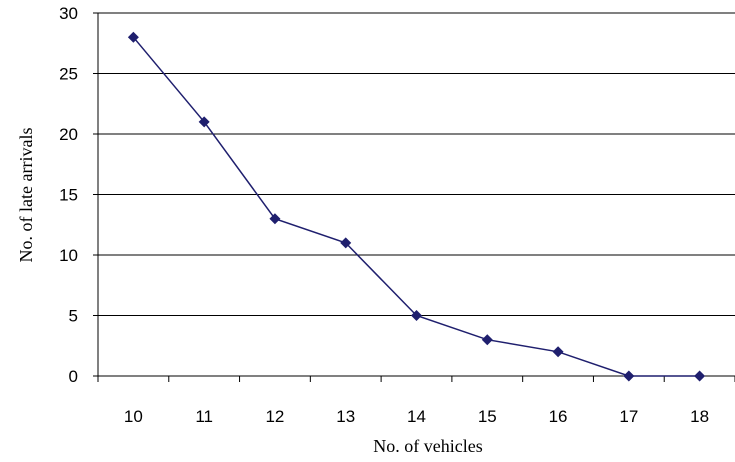 The height and width of the screenshot is (462, 735). What do you see at coordinates (427, 446) in the screenshot?
I see `x-axis-title: No. of vehicles` at bounding box center [427, 446].